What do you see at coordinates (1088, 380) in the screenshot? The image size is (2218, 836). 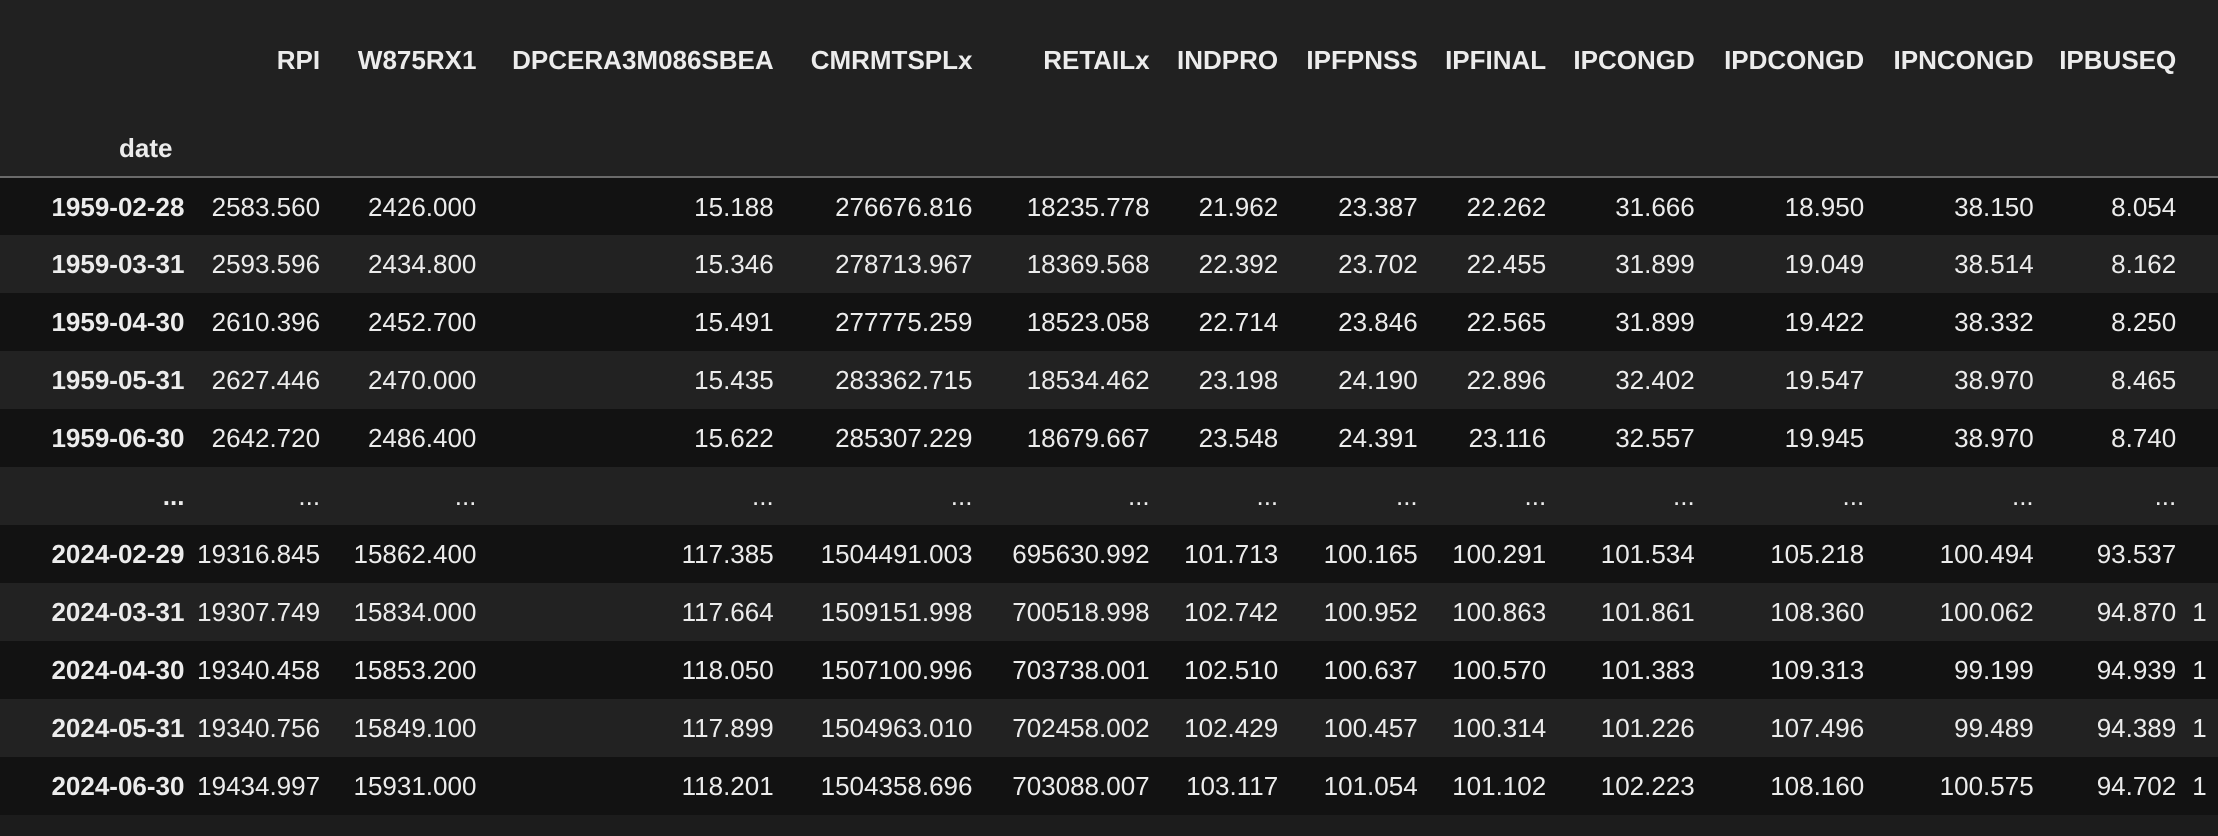 I see `table-cell: 18534.462` at bounding box center [1088, 380].